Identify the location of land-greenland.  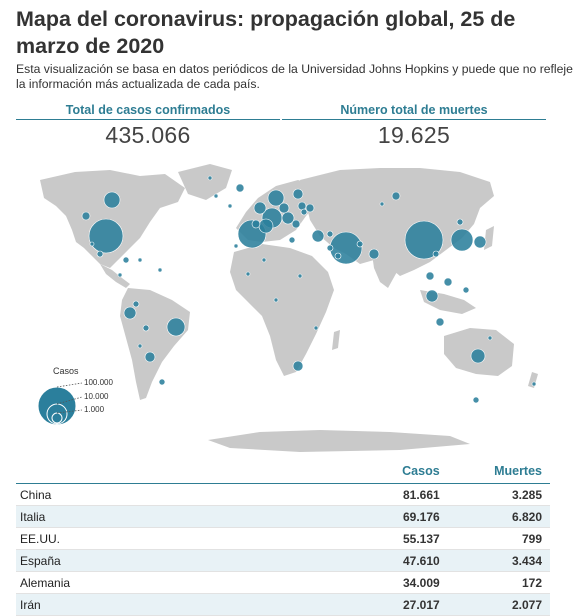
(205, 182).